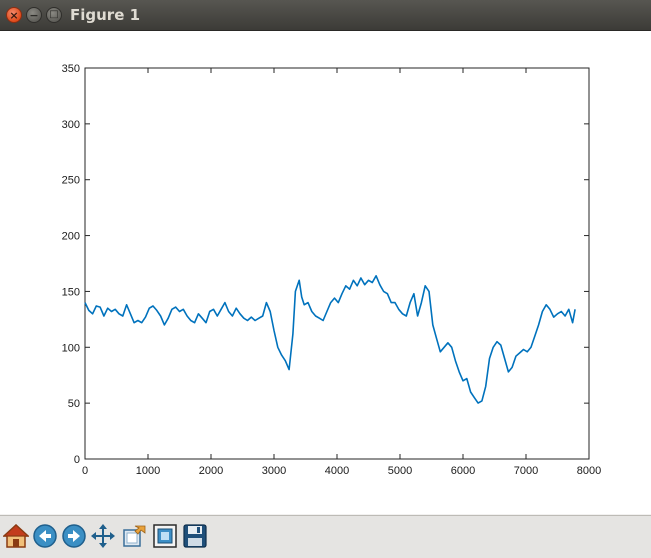  I want to click on y-tick-label: 0, so click(77, 460).